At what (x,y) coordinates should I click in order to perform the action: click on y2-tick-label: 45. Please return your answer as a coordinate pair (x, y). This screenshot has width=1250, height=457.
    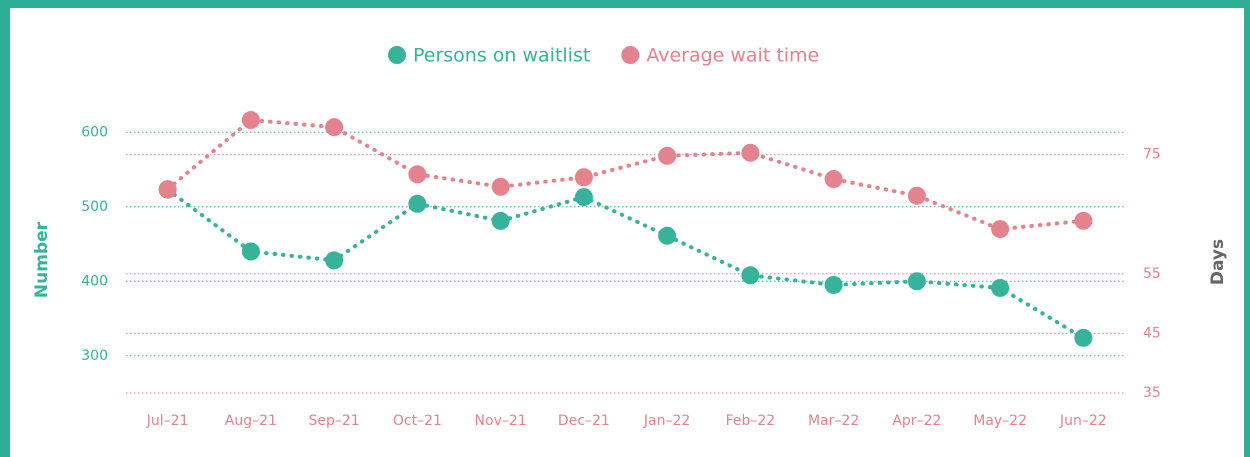
    Looking at the image, I should click on (1152, 333).